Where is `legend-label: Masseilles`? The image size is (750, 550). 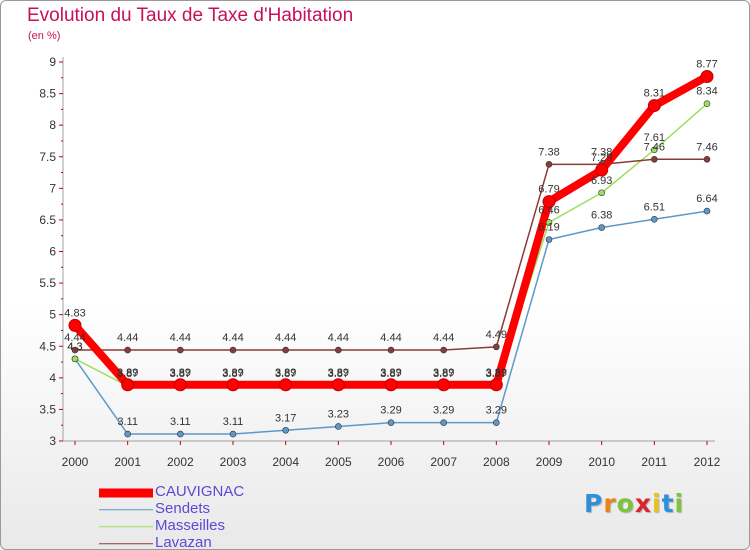 legend-label: Masseilles is located at coordinates (190, 525).